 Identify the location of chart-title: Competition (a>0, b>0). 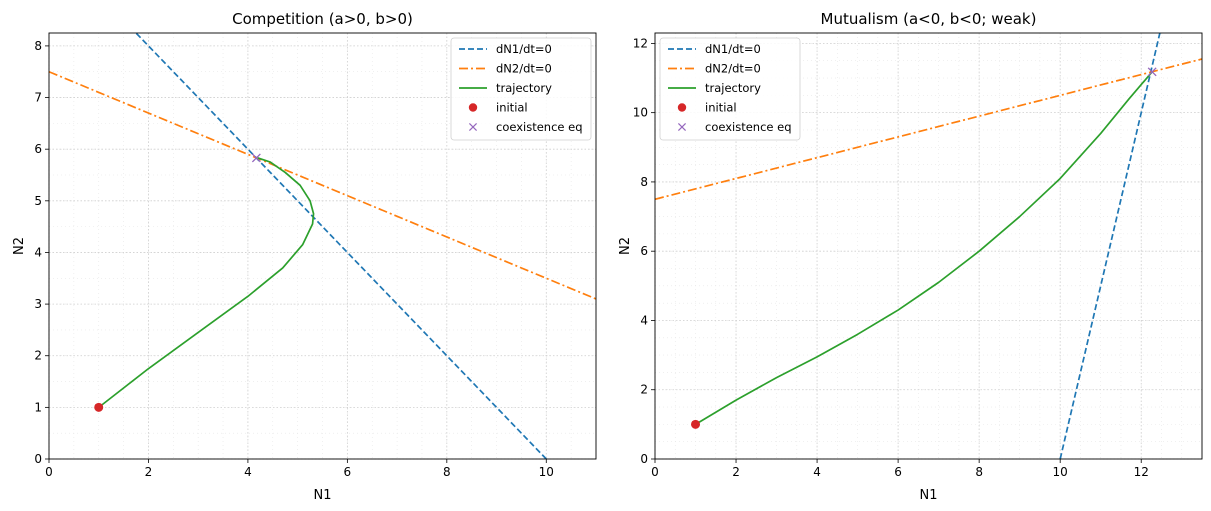
(322, 19).